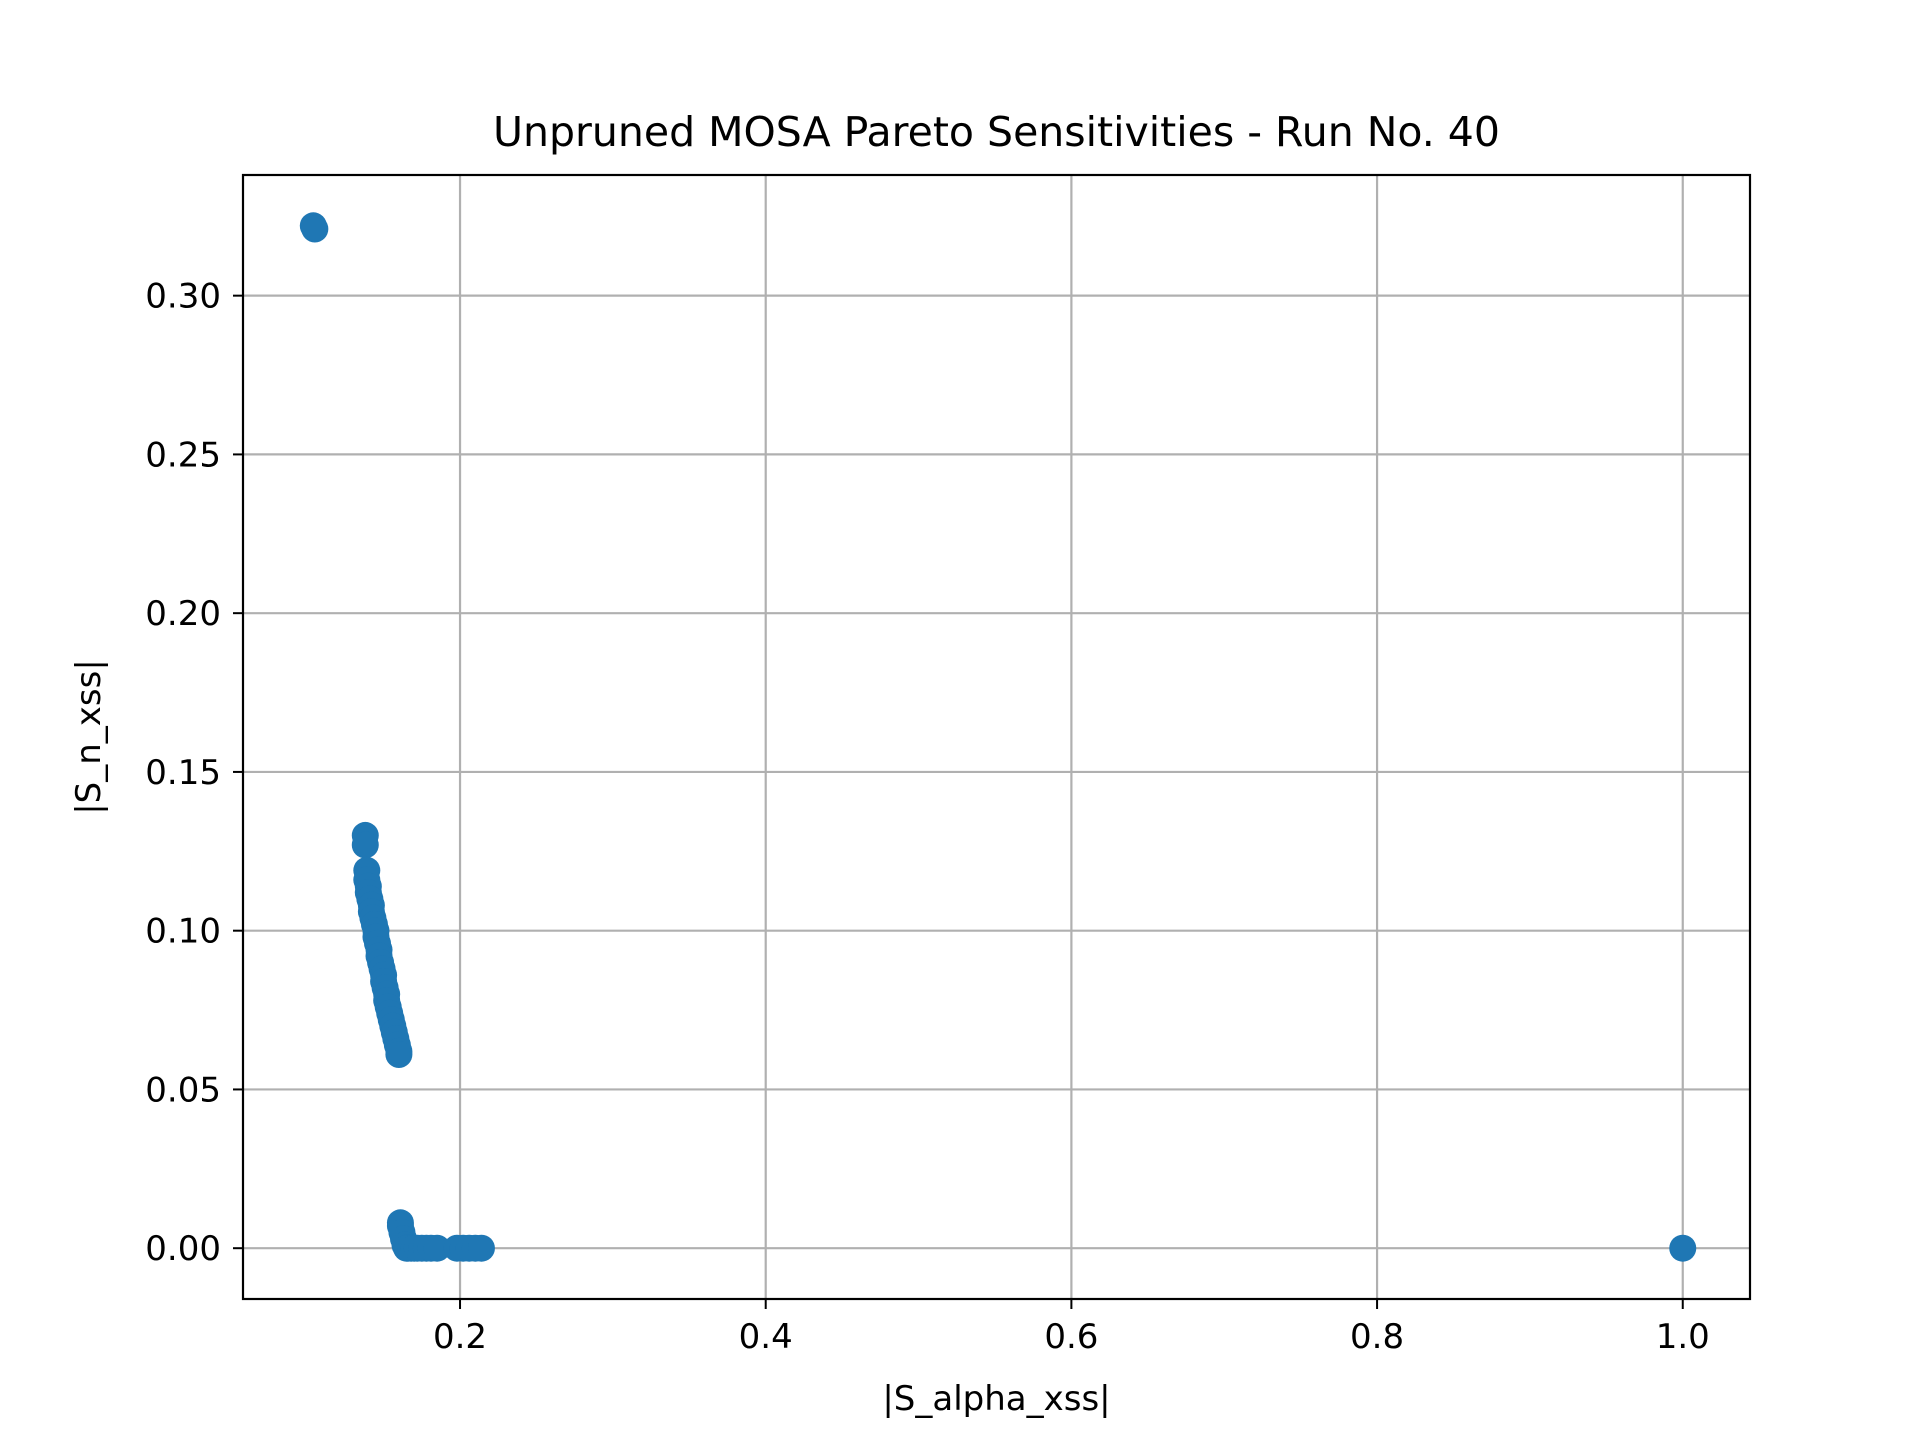  Describe the element at coordinates (183, 932) in the screenshot. I see `y-tick-label: 0.10` at that location.